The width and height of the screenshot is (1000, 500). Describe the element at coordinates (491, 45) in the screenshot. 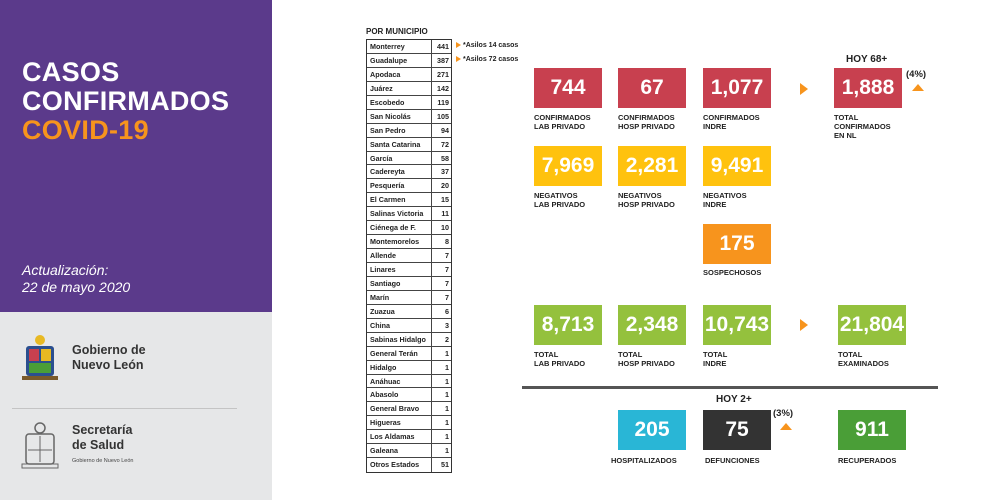

I see `note-monterrey-text: *Asilos 14 casos` at that location.